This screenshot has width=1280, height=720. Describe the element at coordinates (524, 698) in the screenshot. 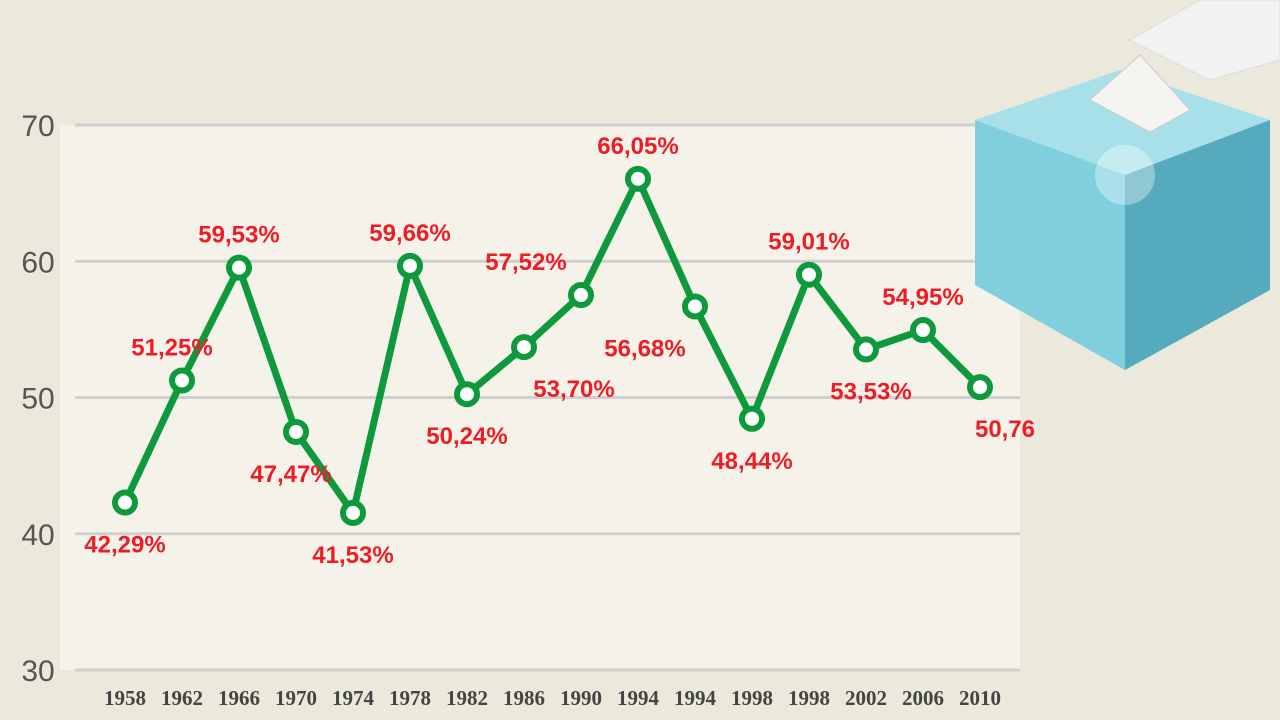

I see `x-tick-label: 1986` at that location.